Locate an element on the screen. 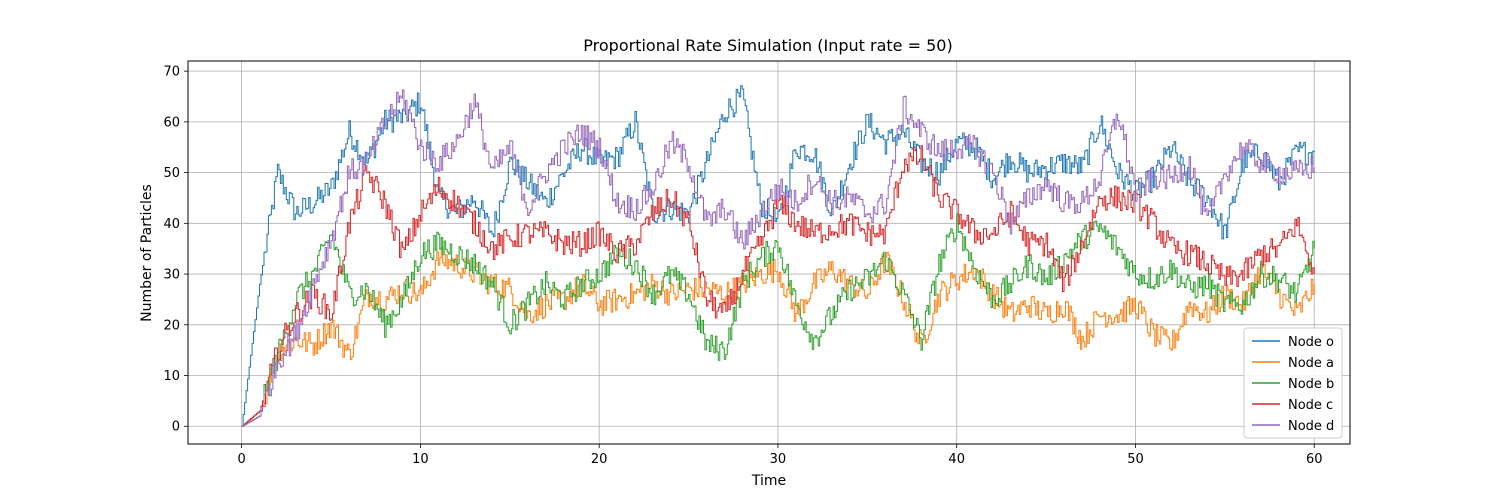 This screenshot has height=500, width=1500. x-tick-label: 0 is located at coordinates (241, 459).